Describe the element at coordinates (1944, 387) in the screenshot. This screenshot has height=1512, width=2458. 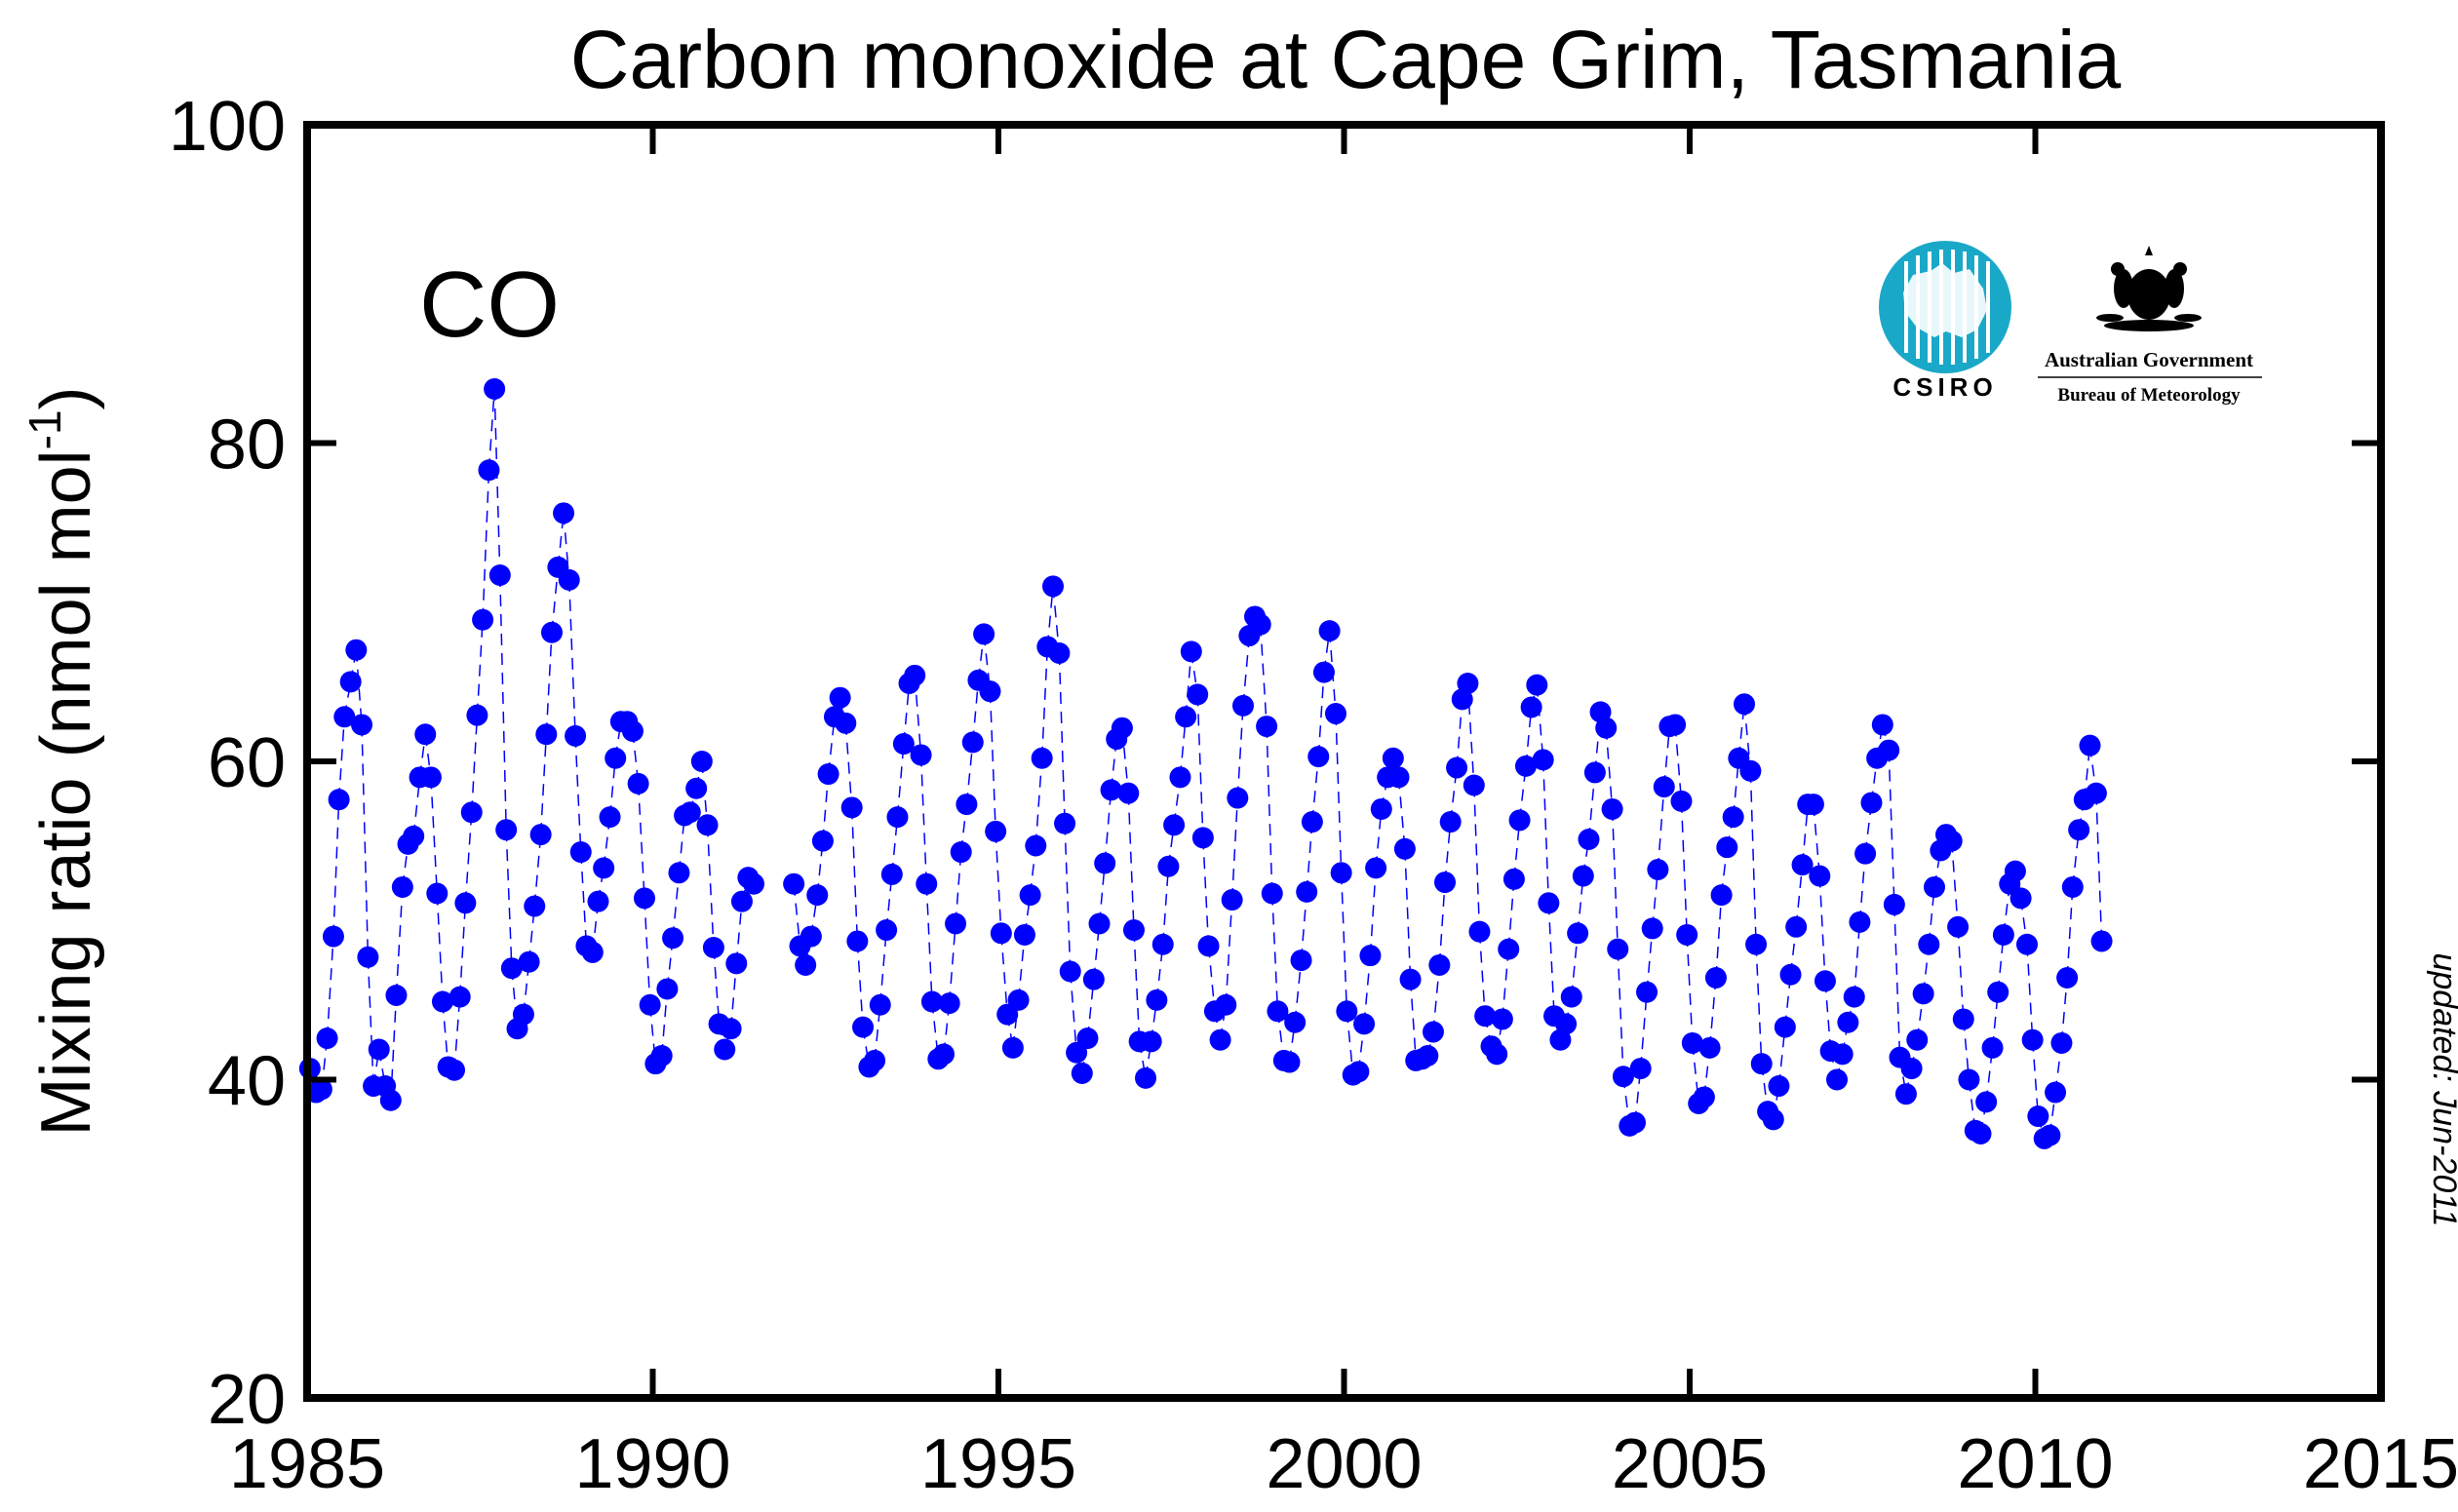
I see `csiro-logo-text: CSIRO` at that location.